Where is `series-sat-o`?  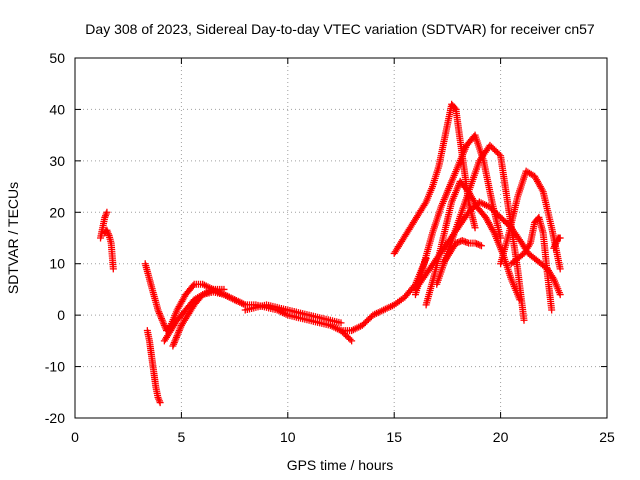
series-sat-o is located at coordinates (530, 220).